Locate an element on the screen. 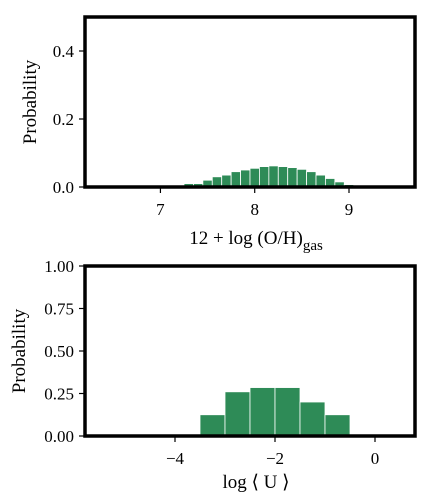 The image size is (432, 504). x-tick-label: 8 is located at coordinates (254, 209).